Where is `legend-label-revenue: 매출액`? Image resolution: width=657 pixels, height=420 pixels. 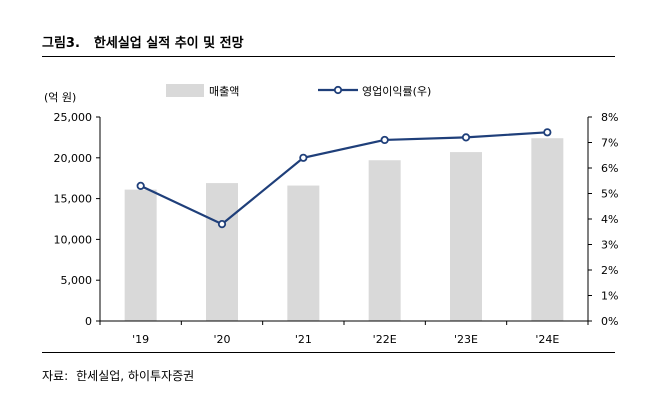
legend-label-revenue: 매출액 is located at coordinates (224, 91).